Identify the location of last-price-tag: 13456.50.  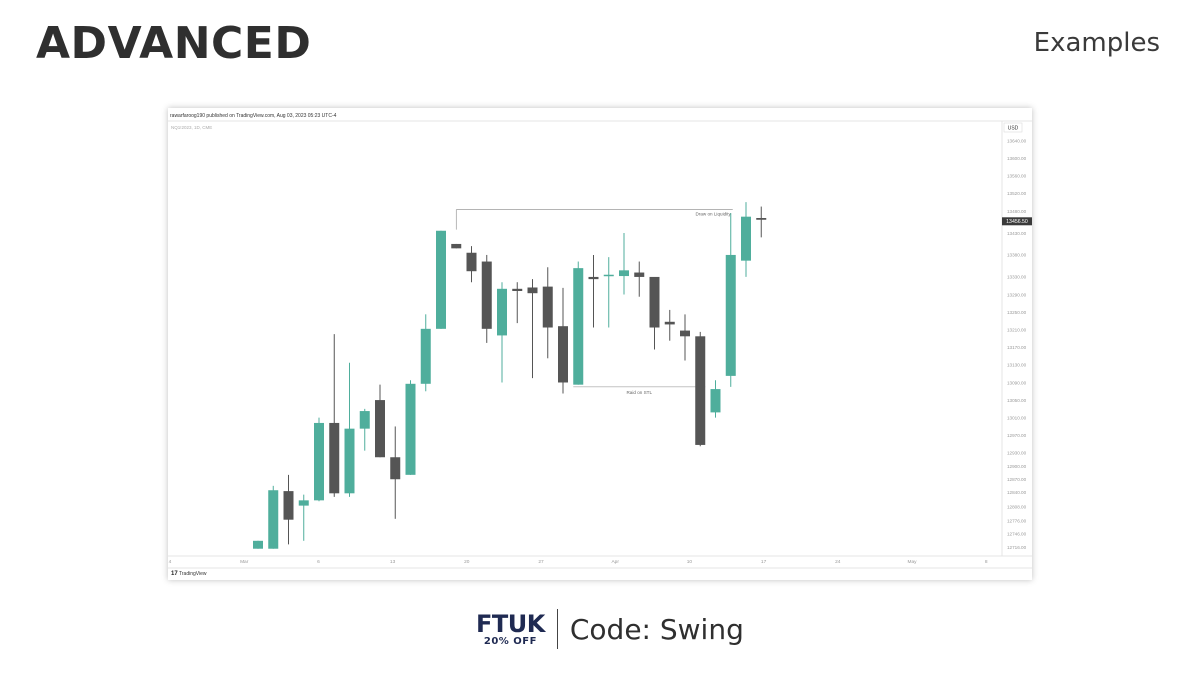
(1017, 221).